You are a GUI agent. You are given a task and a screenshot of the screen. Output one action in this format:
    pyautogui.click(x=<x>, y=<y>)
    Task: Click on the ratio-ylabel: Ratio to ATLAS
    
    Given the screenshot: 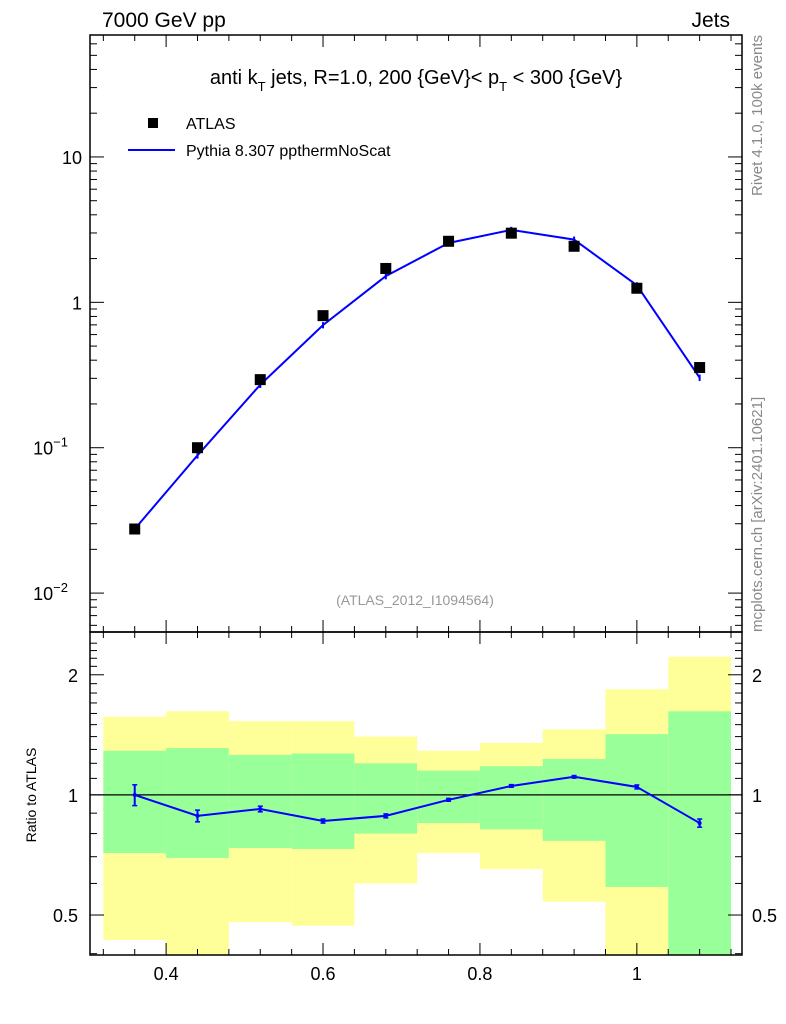 What is the action you would take?
    pyautogui.click(x=31, y=795)
    